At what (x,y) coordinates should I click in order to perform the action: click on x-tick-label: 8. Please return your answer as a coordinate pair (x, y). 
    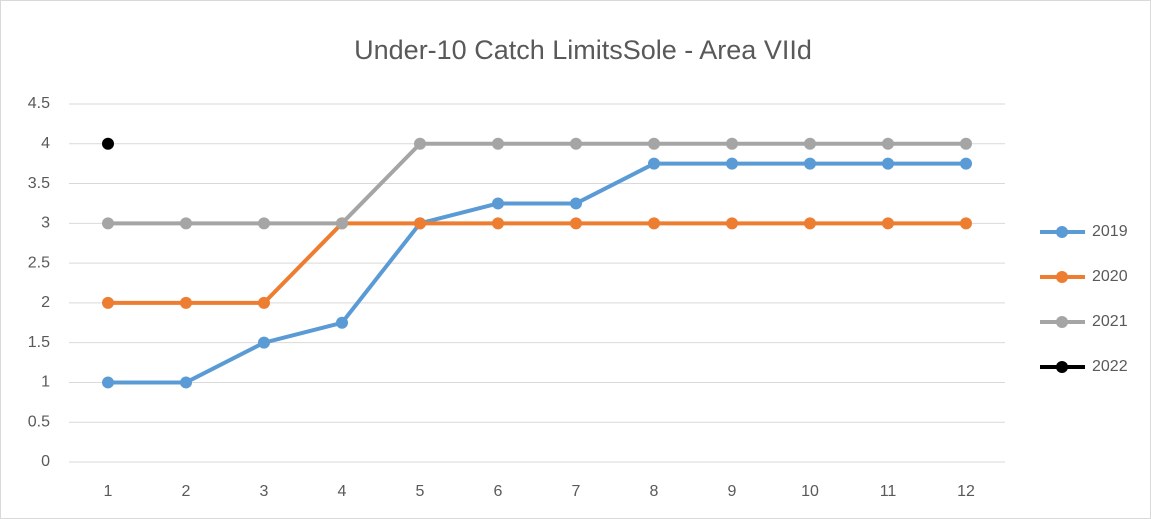
    Looking at the image, I should click on (654, 491).